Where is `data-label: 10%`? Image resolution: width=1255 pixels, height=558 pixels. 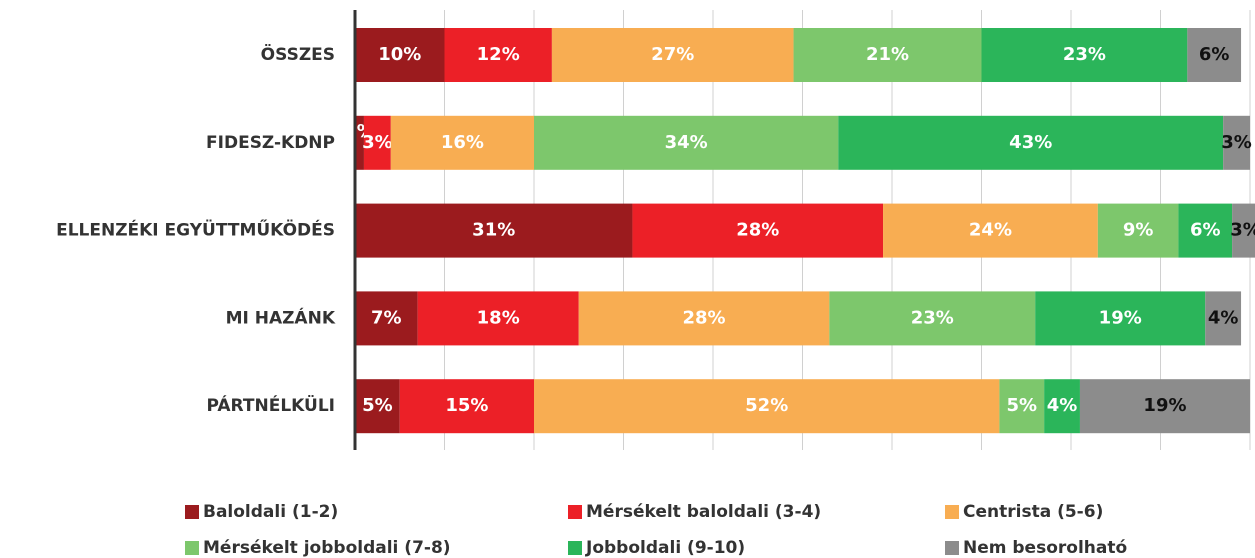
data-label: 10% is located at coordinates (399, 54).